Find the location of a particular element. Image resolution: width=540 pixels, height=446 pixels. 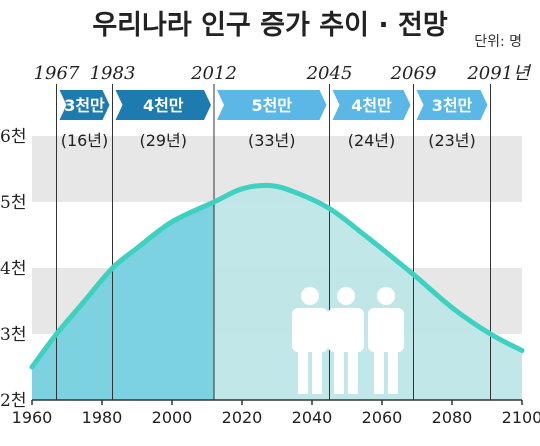

period-duration: (16년) is located at coordinates (85, 140).